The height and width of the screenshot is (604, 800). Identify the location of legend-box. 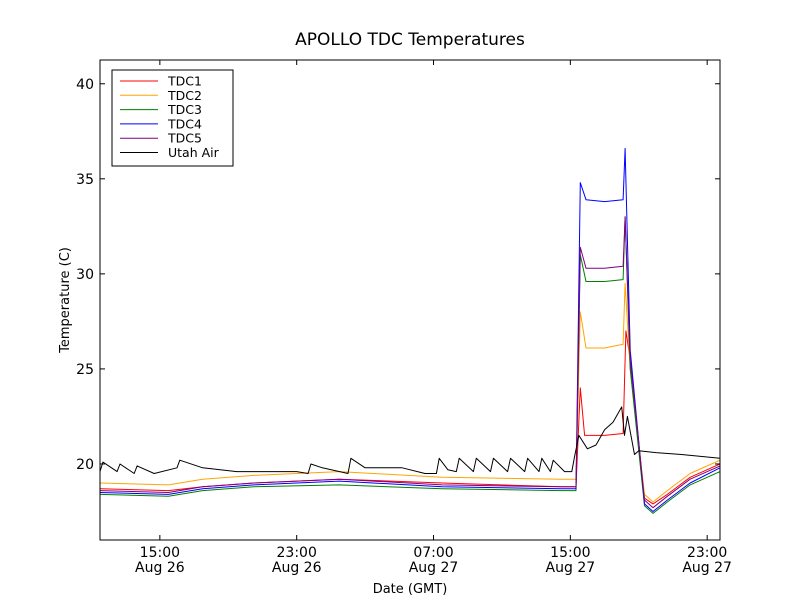
(172, 118).